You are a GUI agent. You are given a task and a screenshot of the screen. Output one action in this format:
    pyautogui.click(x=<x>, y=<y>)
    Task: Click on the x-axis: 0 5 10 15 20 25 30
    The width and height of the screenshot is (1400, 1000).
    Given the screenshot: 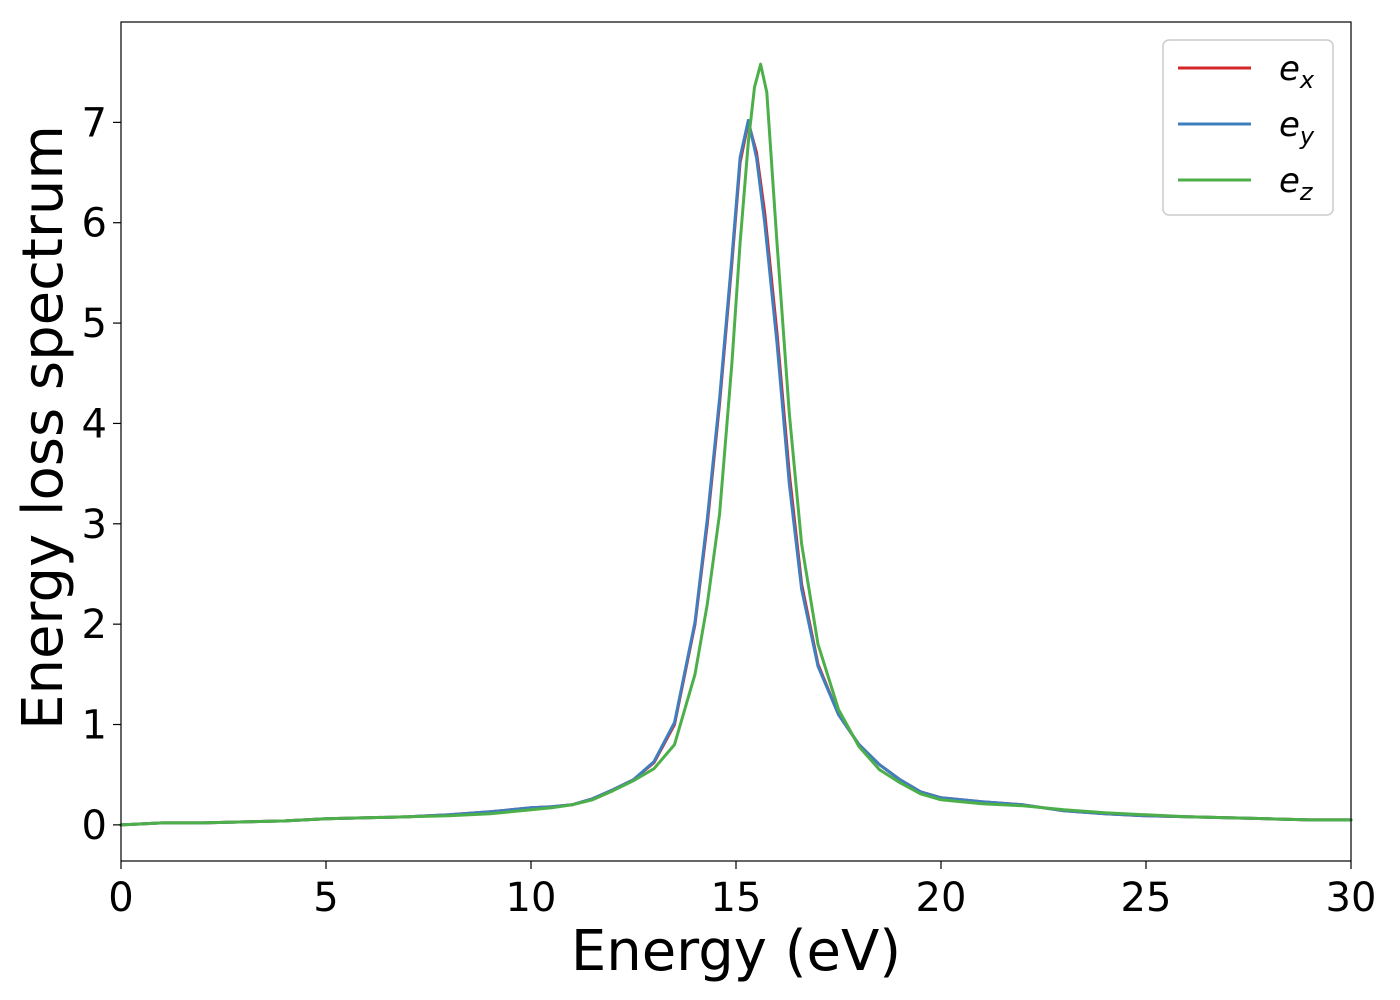 What is the action you would take?
    pyautogui.click(x=742, y=891)
    